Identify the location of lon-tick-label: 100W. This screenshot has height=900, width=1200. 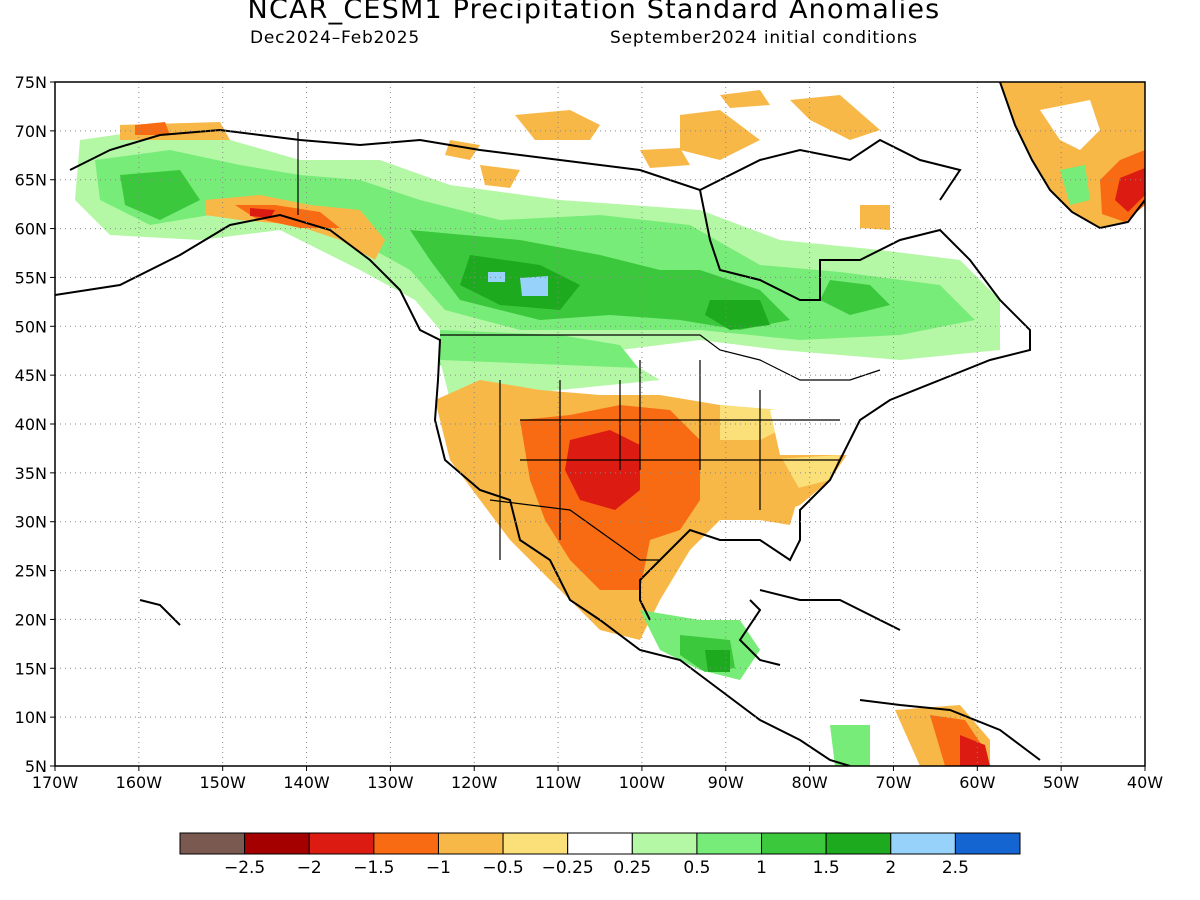
(642, 782).